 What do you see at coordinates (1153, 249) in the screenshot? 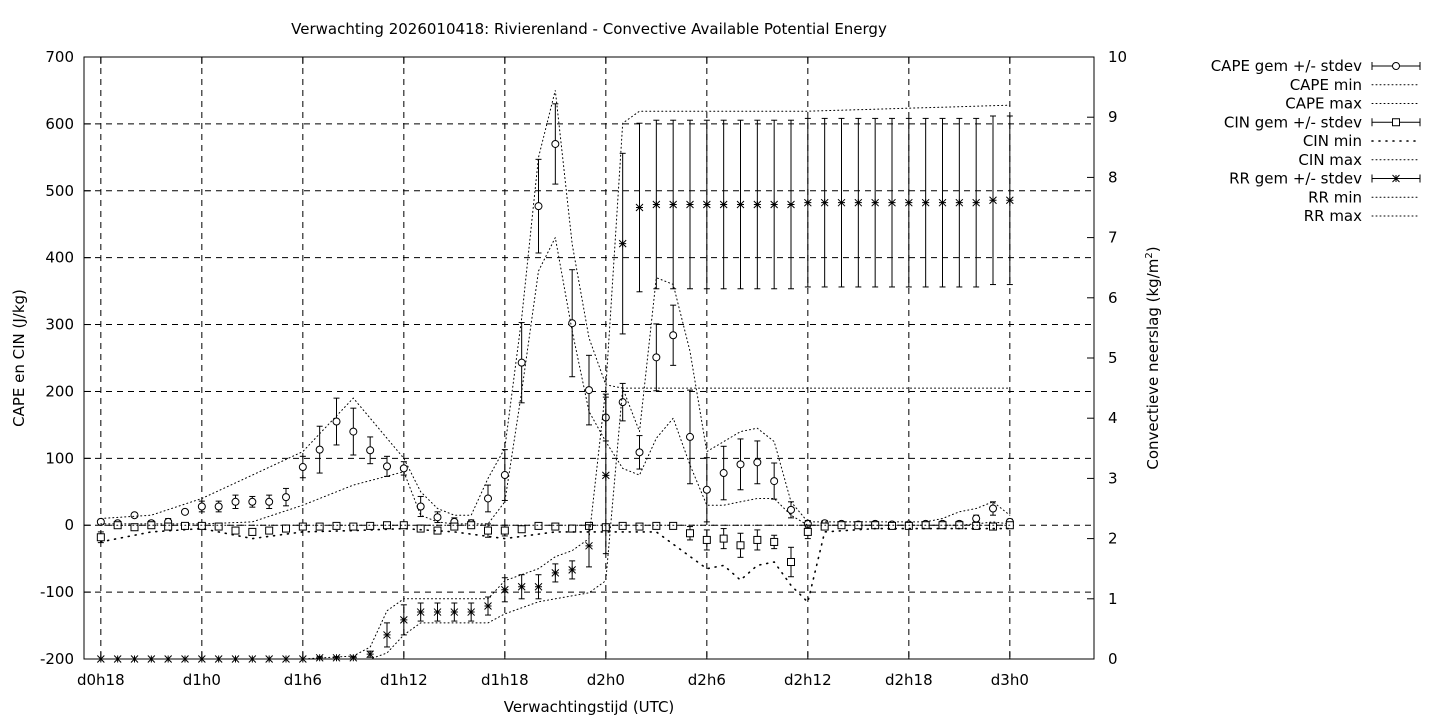
I see `y2-axis-title-end: )` at bounding box center [1153, 249].